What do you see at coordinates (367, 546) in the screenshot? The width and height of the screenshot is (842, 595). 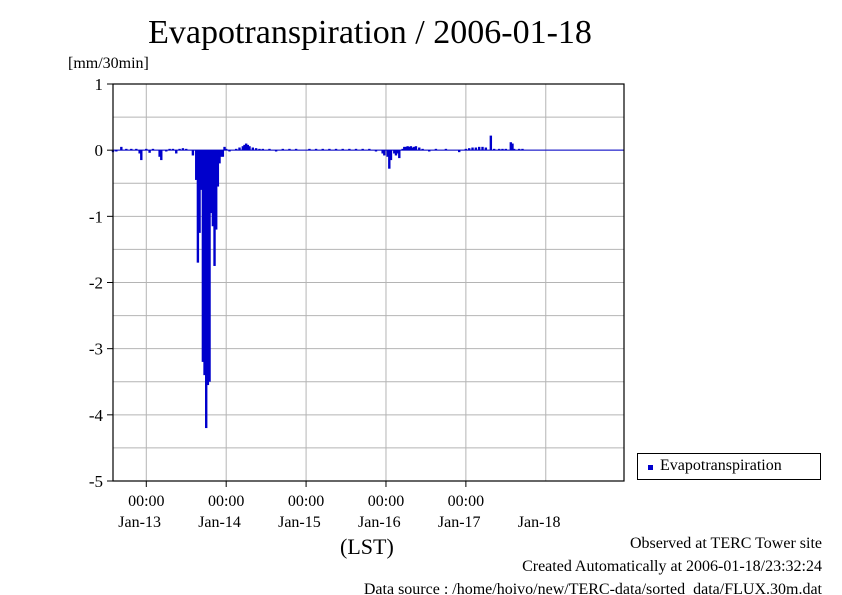 I see `x-axis-label: (LST)` at bounding box center [367, 546].